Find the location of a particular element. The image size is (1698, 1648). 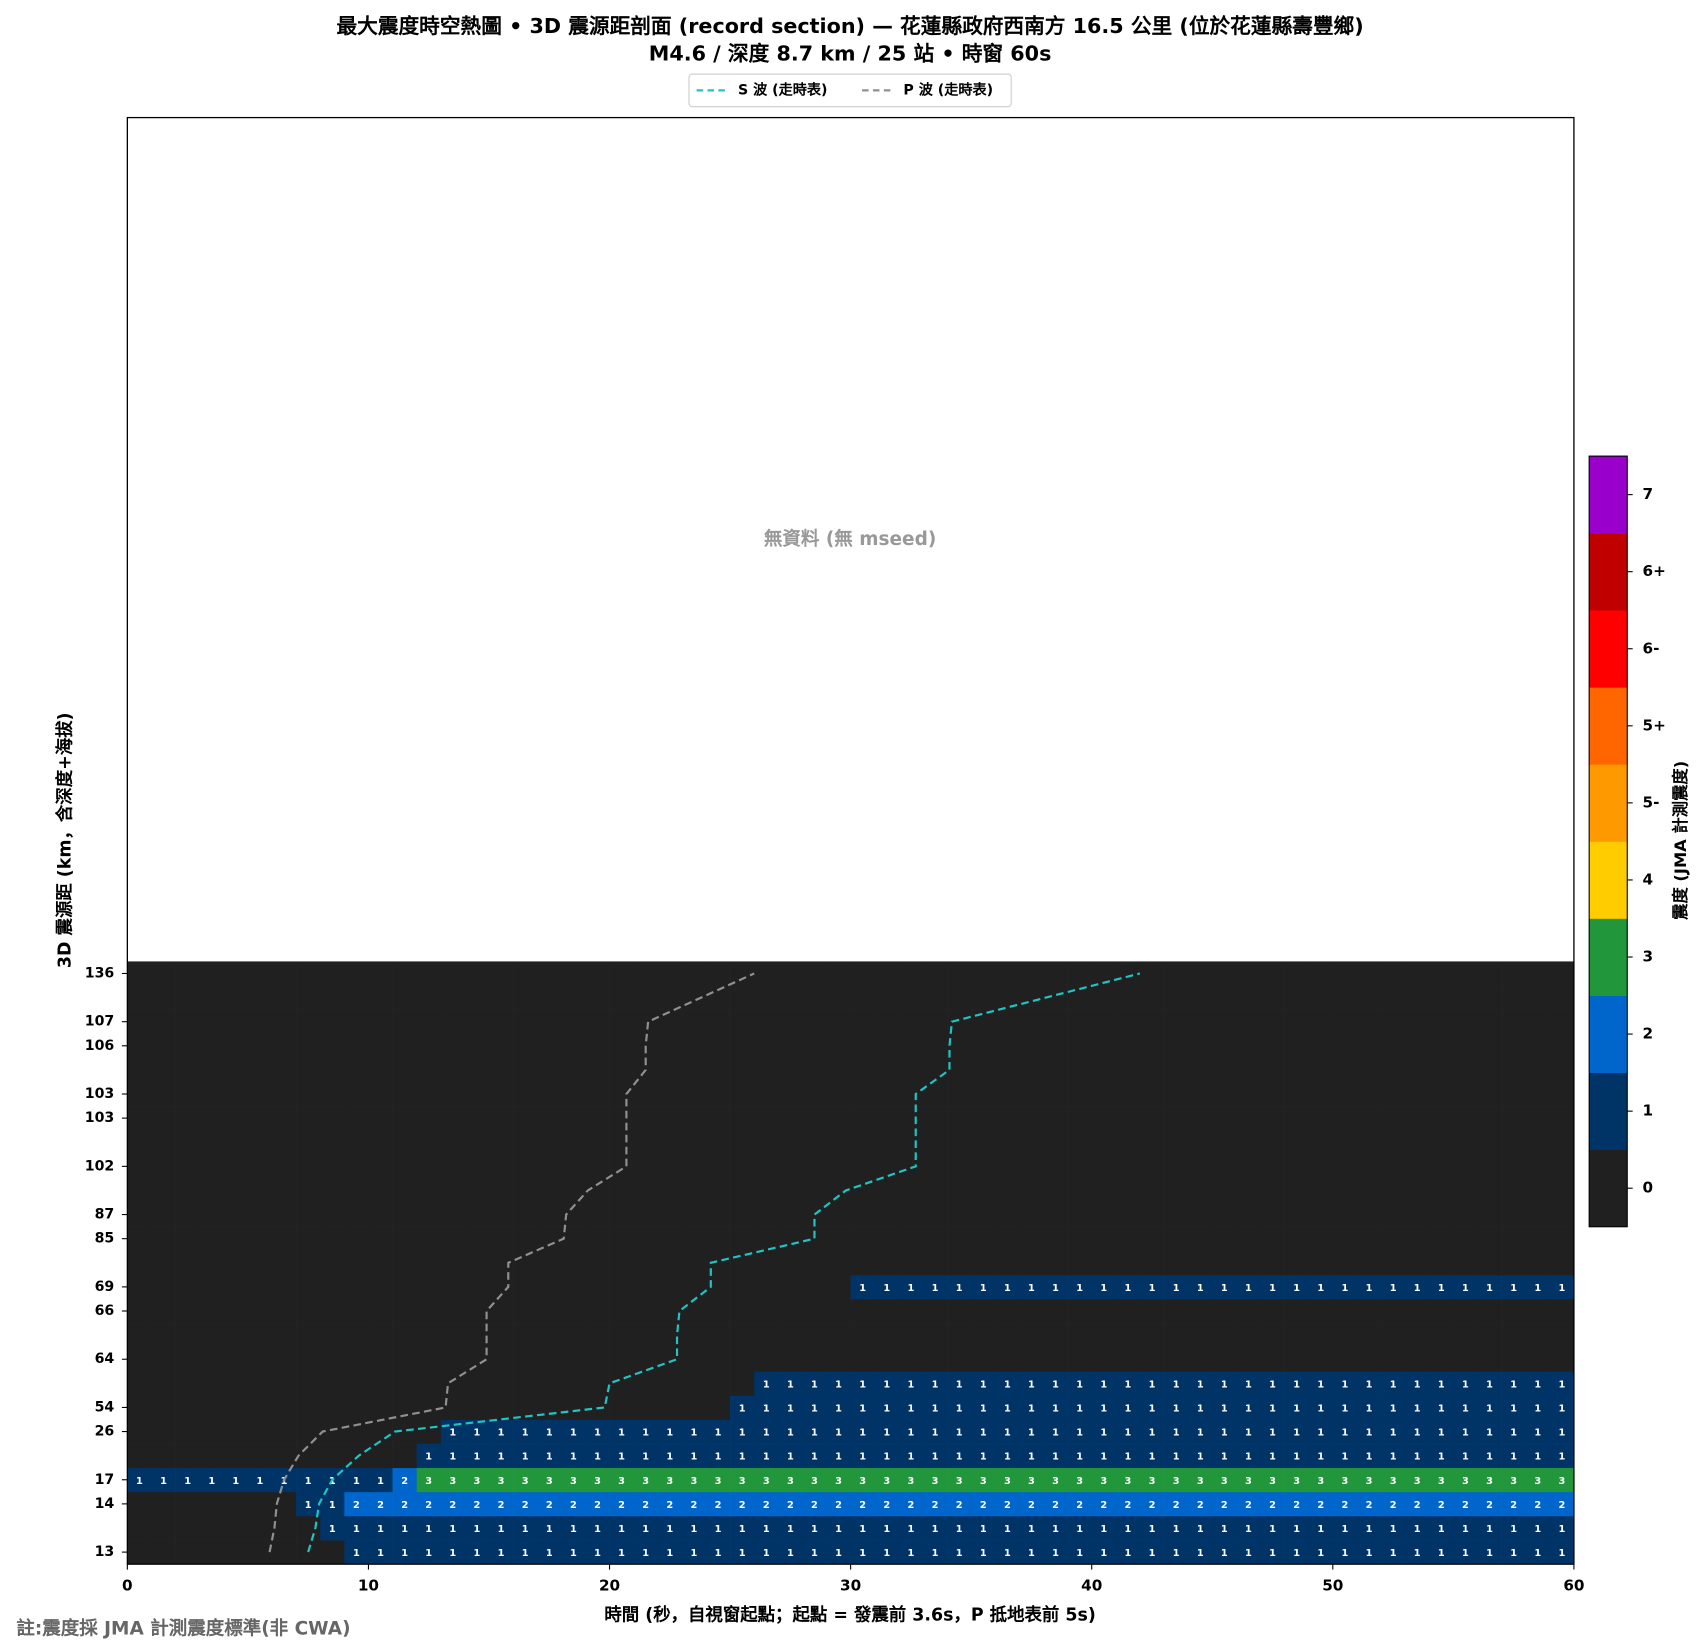

footnote: 註:震度採 JMA 計測震度標準(非 CWA) is located at coordinates (183, 1628).